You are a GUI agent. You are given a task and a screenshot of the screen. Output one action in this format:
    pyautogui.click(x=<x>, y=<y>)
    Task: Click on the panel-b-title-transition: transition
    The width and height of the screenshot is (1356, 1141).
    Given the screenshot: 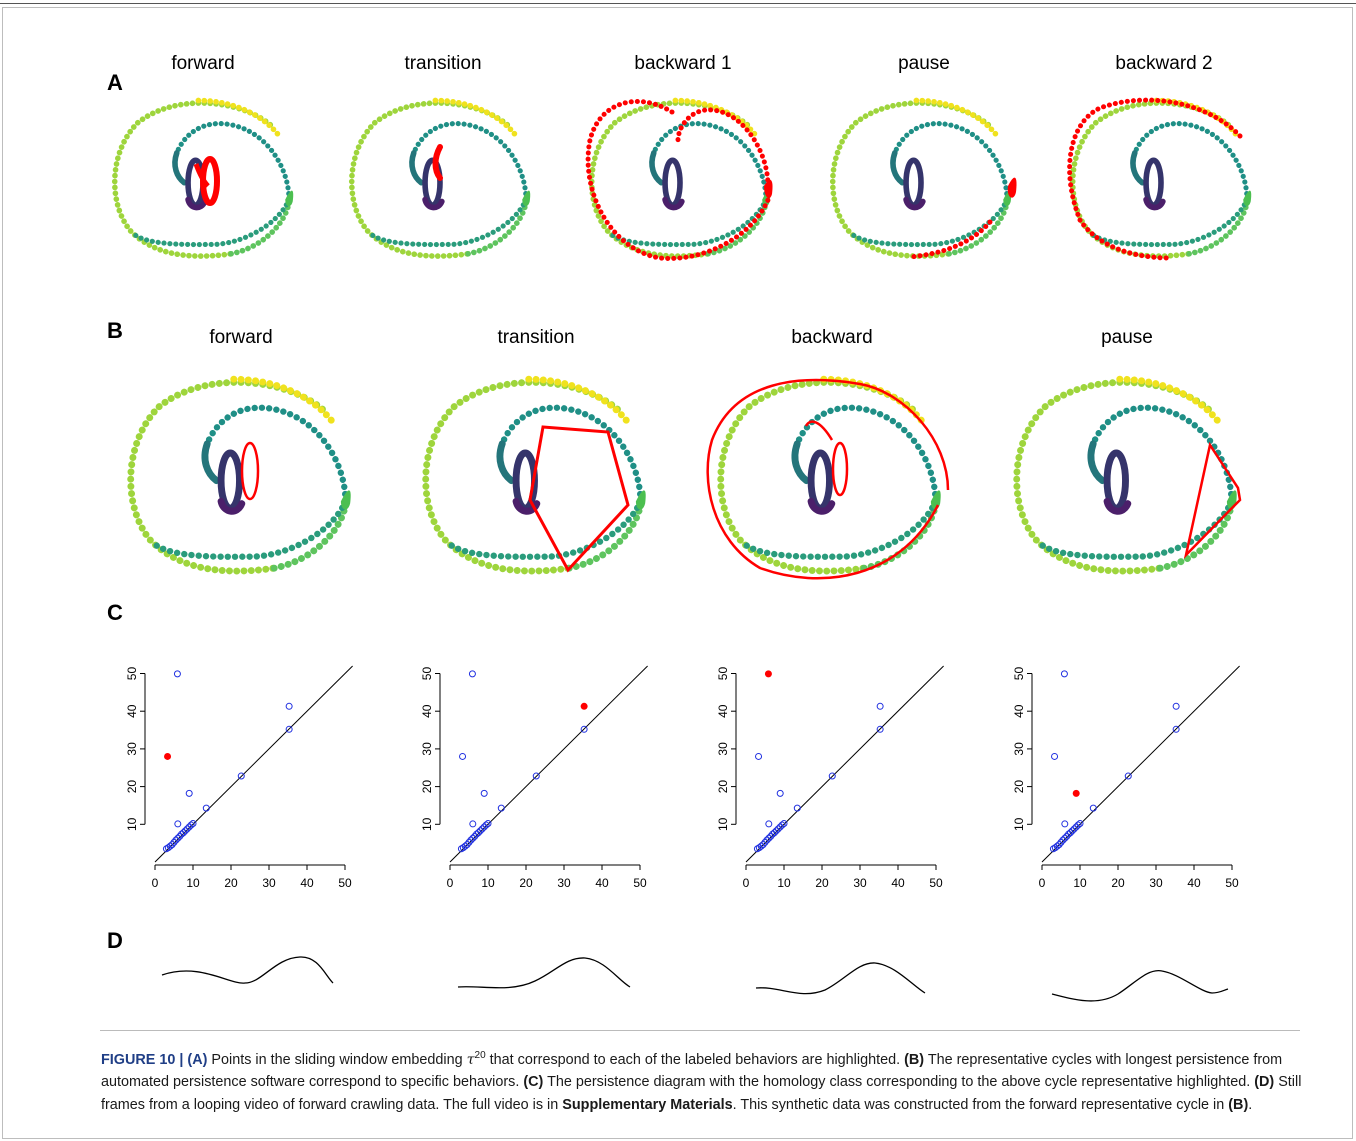 What is the action you would take?
    pyautogui.click(x=536, y=337)
    